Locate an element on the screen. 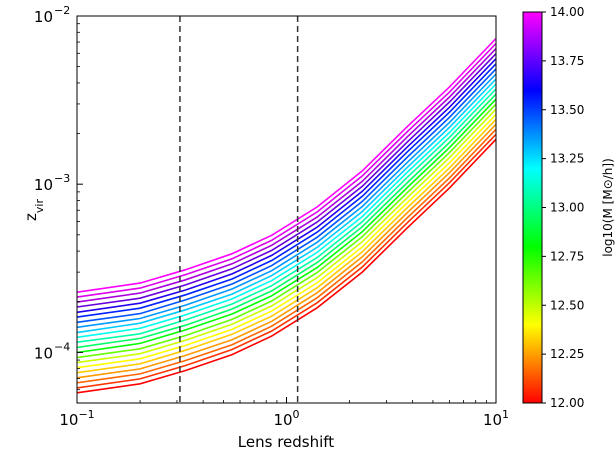  y-tick-exp-0: −4 is located at coordinates (62, 346).